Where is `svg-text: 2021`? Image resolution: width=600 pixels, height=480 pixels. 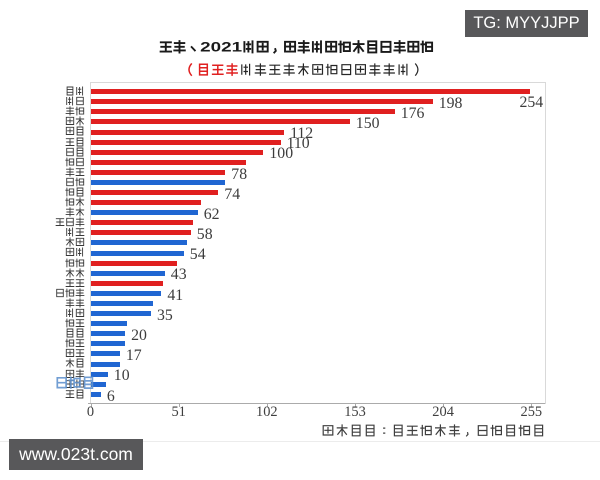
svg-text: 2021 is located at coordinates (221, 47).